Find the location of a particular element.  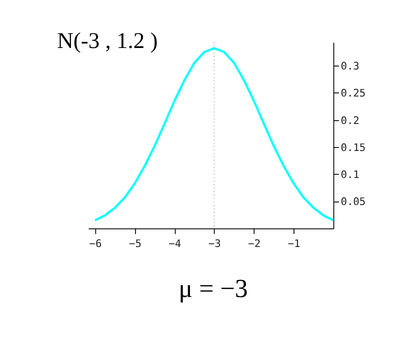

y-tick-label: 0.1 is located at coordinates (350, 175).